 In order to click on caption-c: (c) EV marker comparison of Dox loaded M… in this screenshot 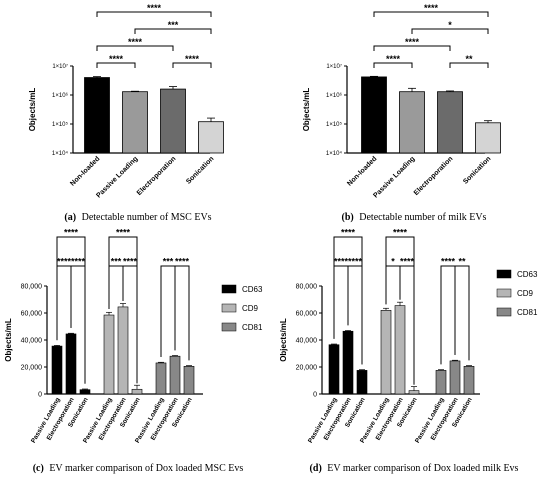, I will do `click(138, 468)`.